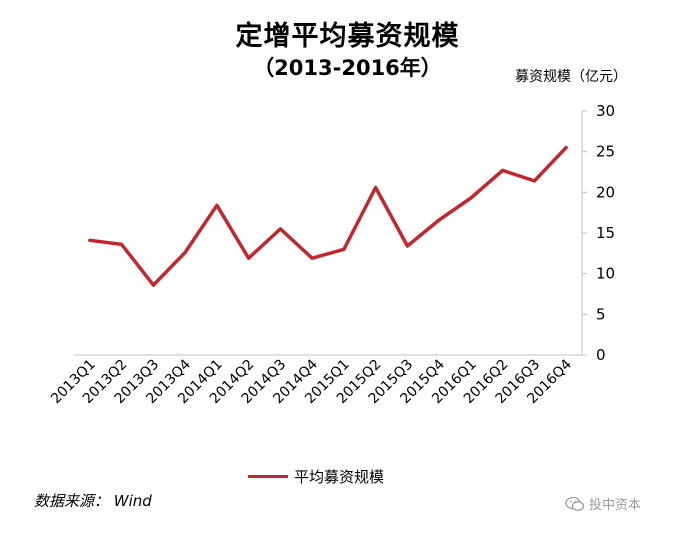 The width and height of the screenshot is (695, 534). What do you see at coordinates (605, 111) in the screenshot?
I see `y-tick-label: 30` at bounding box center [605, 111].